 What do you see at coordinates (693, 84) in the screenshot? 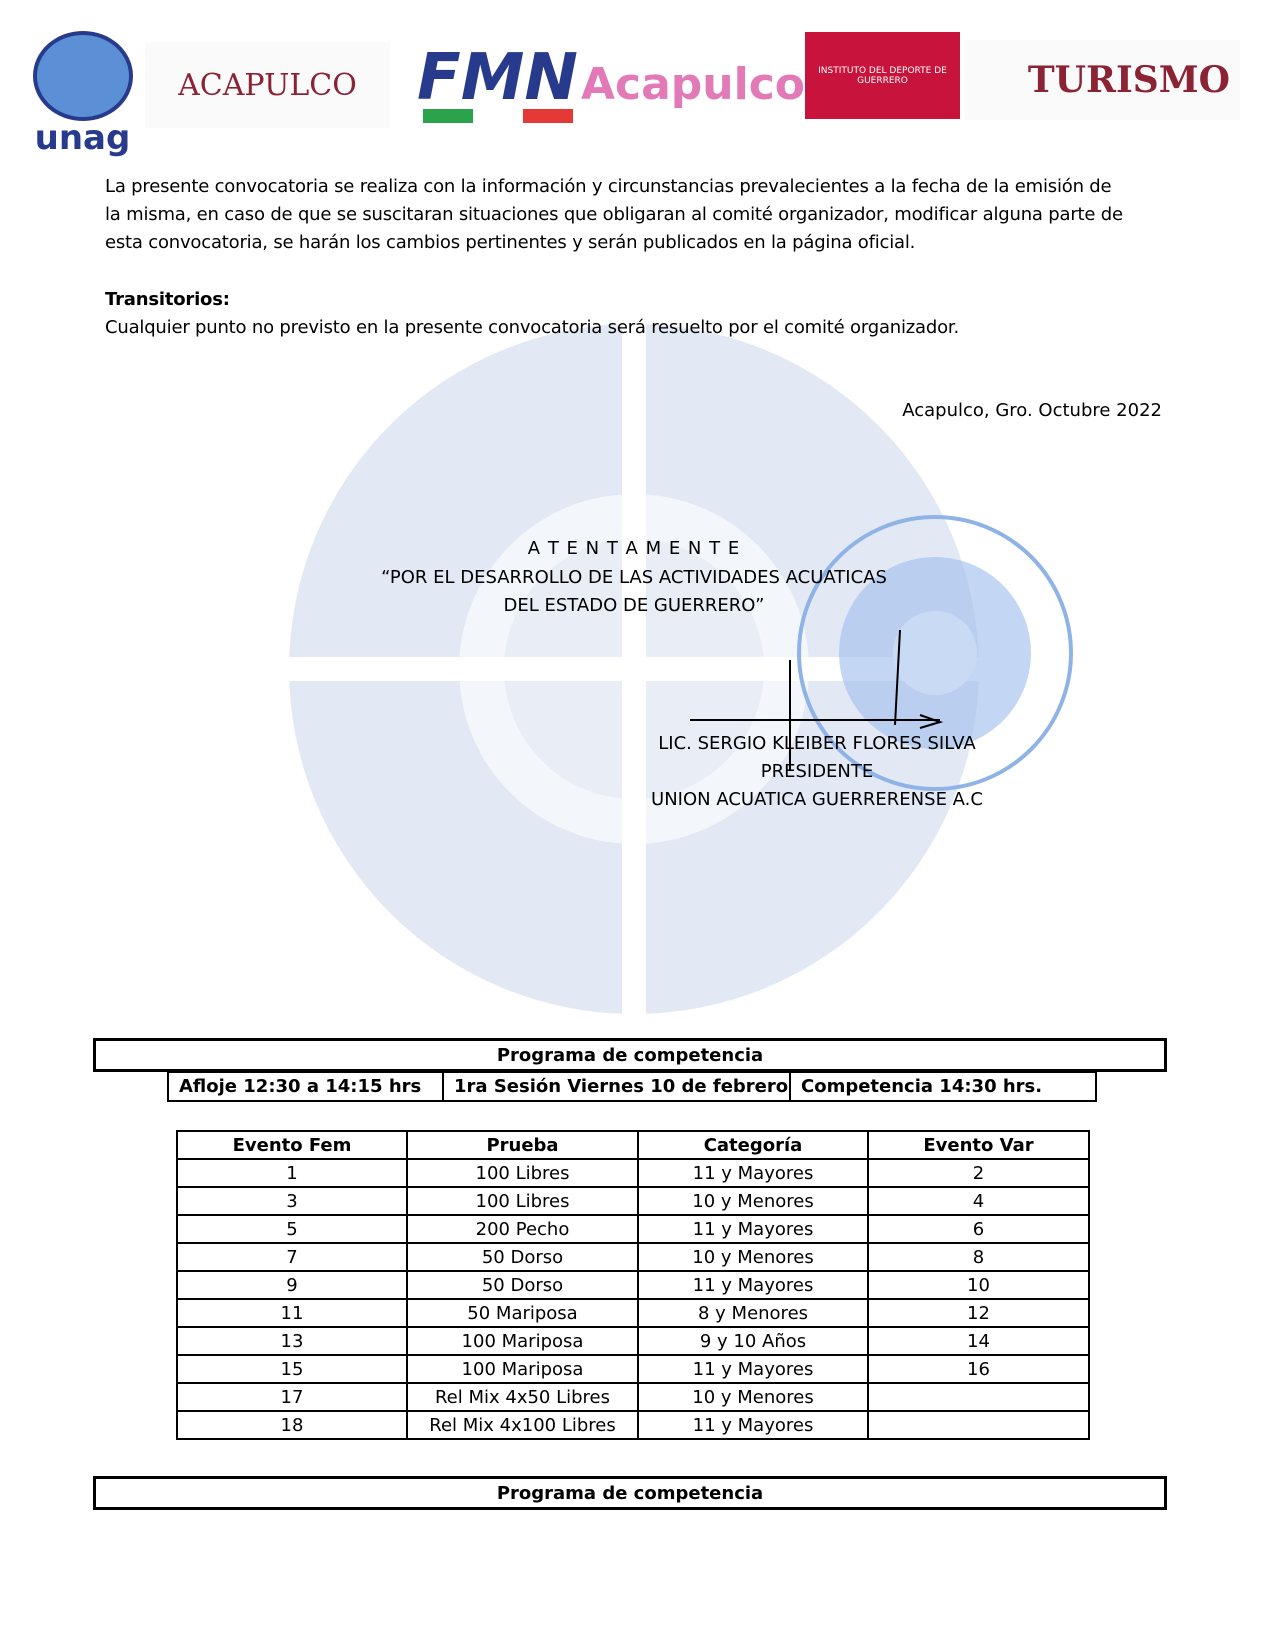
I see `acapulco-color-logo: Acapulco` at bounding box center [693, 84].